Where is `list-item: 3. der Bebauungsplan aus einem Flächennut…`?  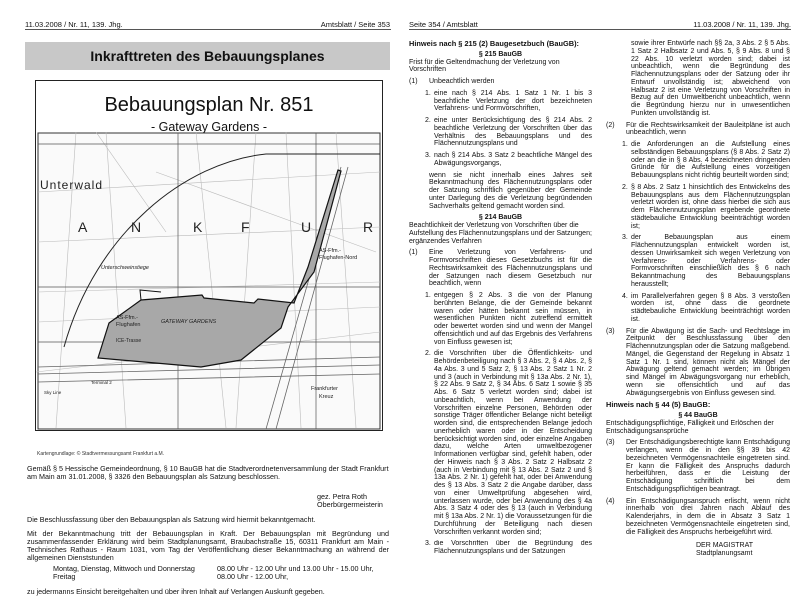
list-item: 3. der Bebauungsplan aus einem Flächennut… is located at coordinates (706, 261).